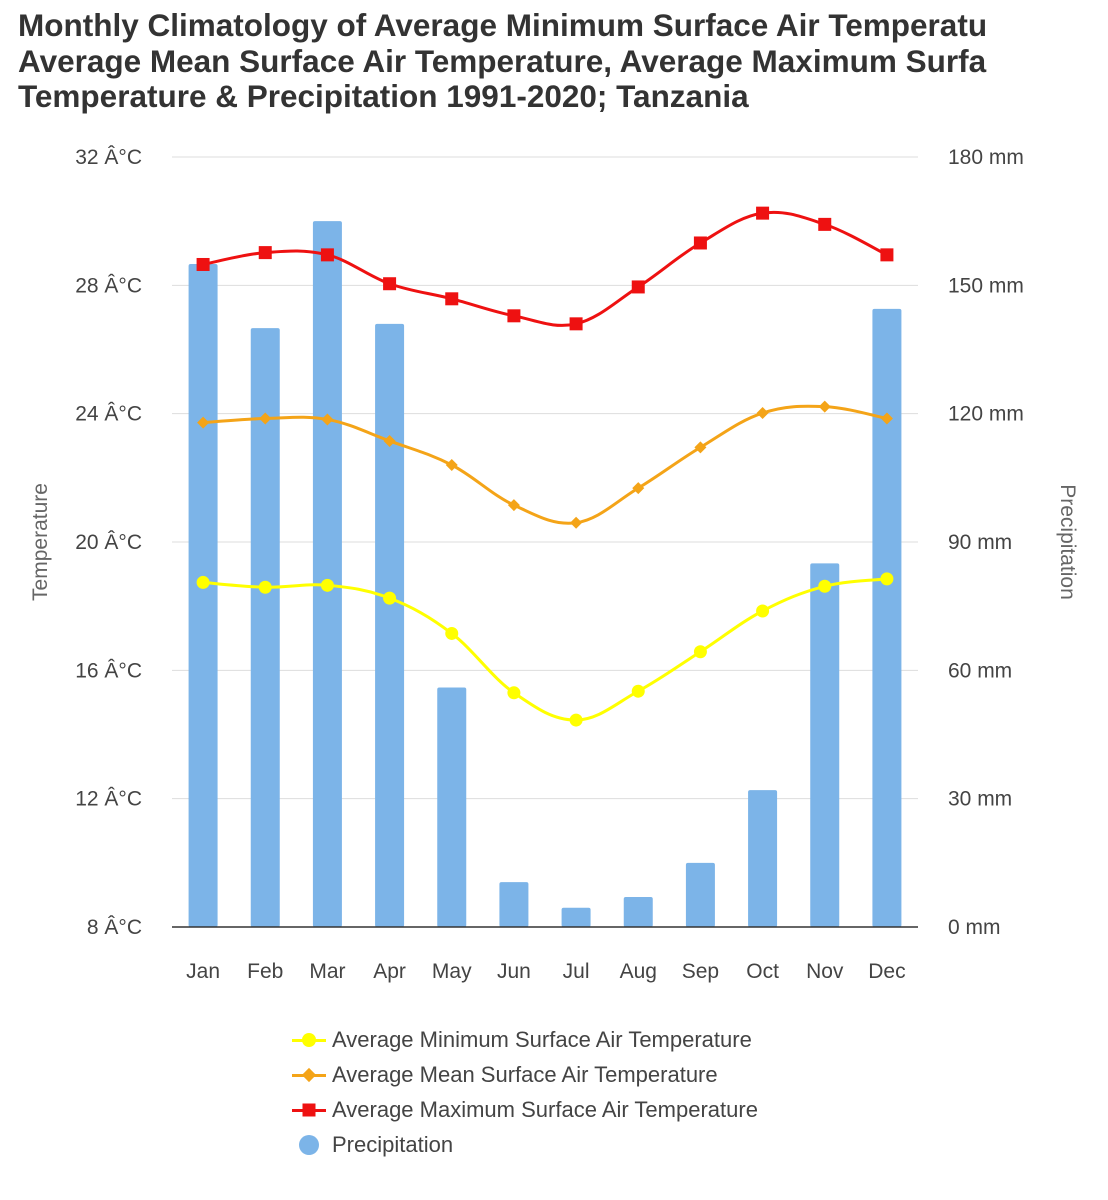 This screenshot has width=1108, height=1200. Describe the element at coordinates (108, 414) in the screenshot. I see `left-tick-label: 24 Â°C` at that location.